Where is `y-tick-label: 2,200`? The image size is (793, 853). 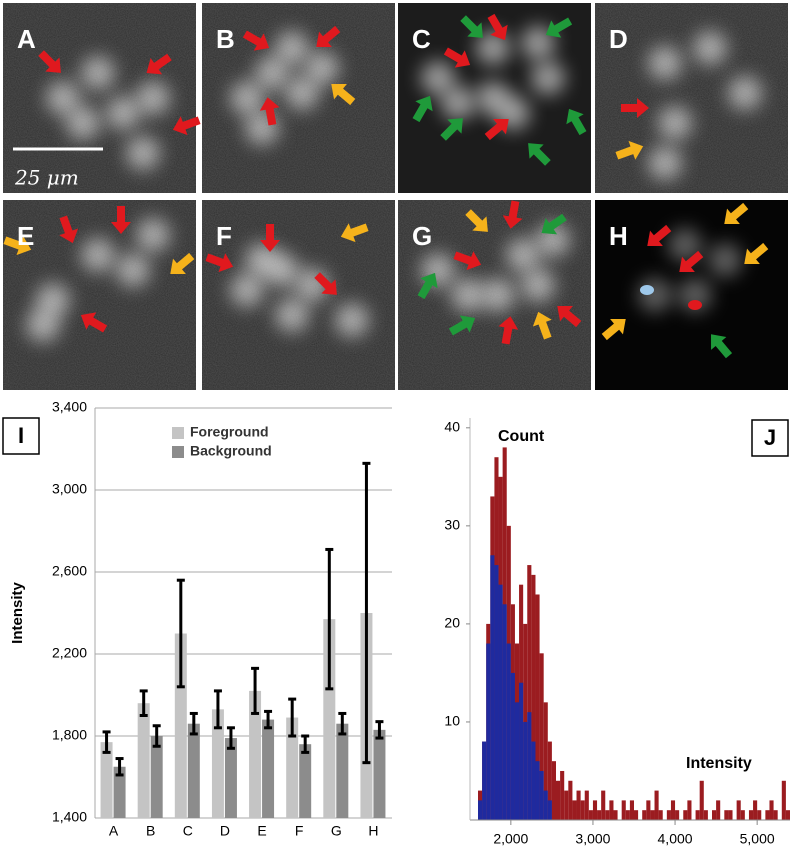
y-tick-label: 2,200 is located at coordinates (69, 653).